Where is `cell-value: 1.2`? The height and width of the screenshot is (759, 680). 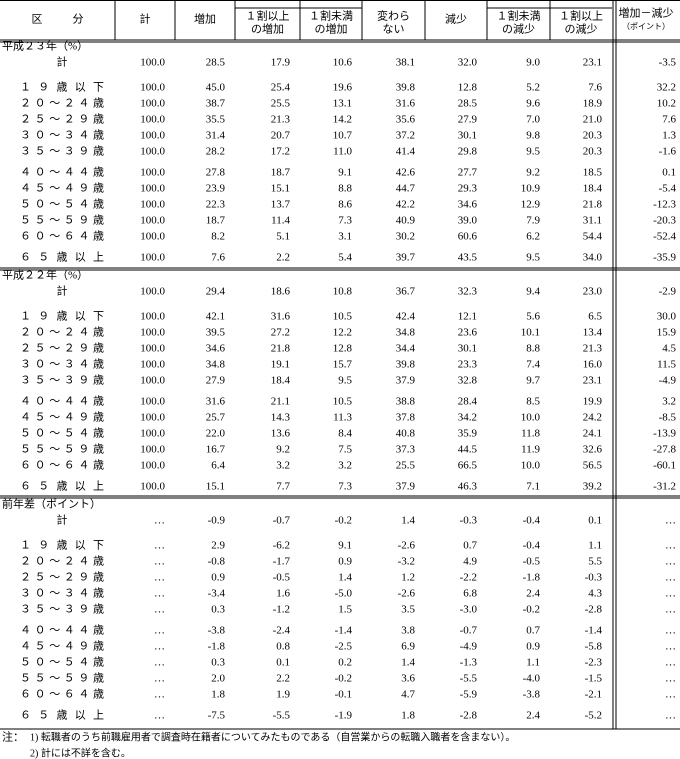
cell-value: 1.2 is located at coordinates (408, 578).